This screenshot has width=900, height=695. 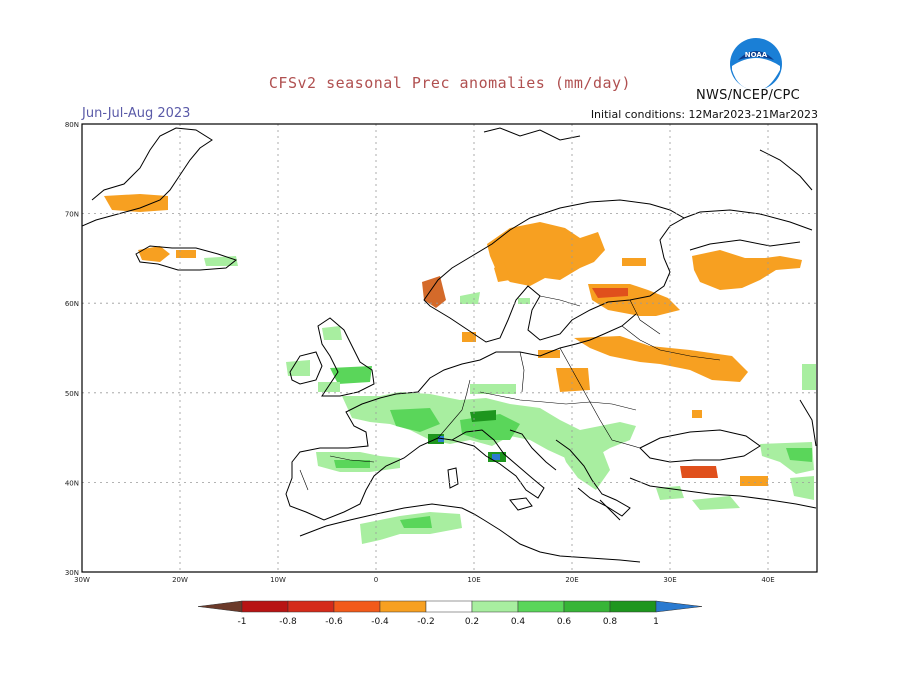 I want to click on anomaly-patch-greenland, so click(x=136, y=203).